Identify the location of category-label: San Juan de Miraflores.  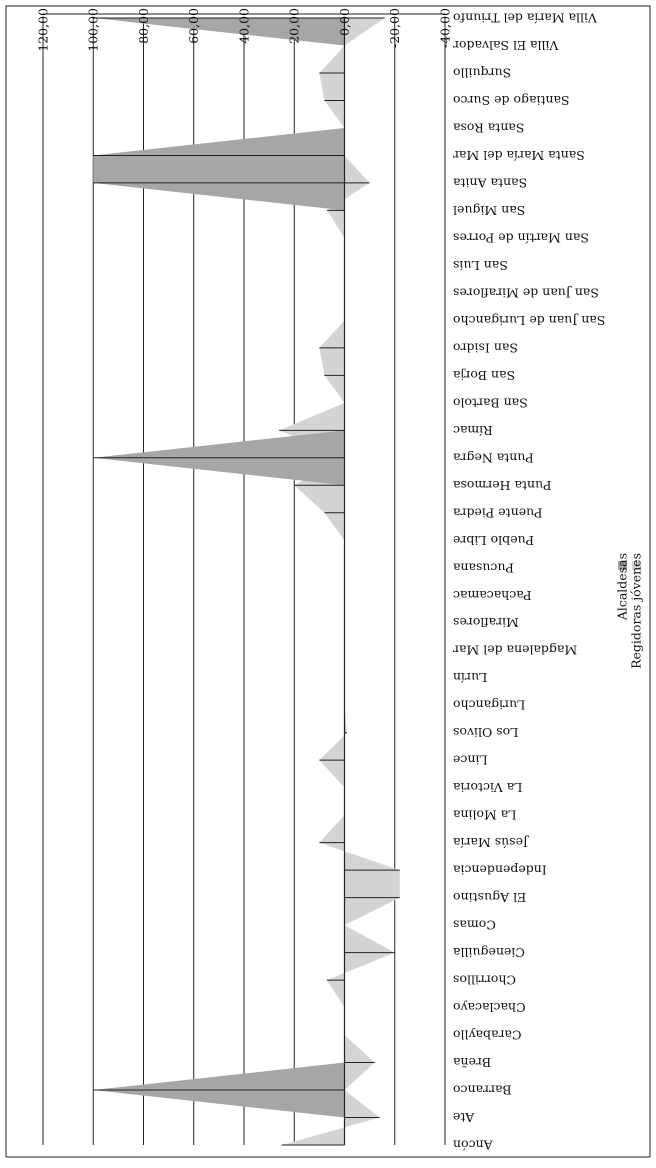
(526, 292).